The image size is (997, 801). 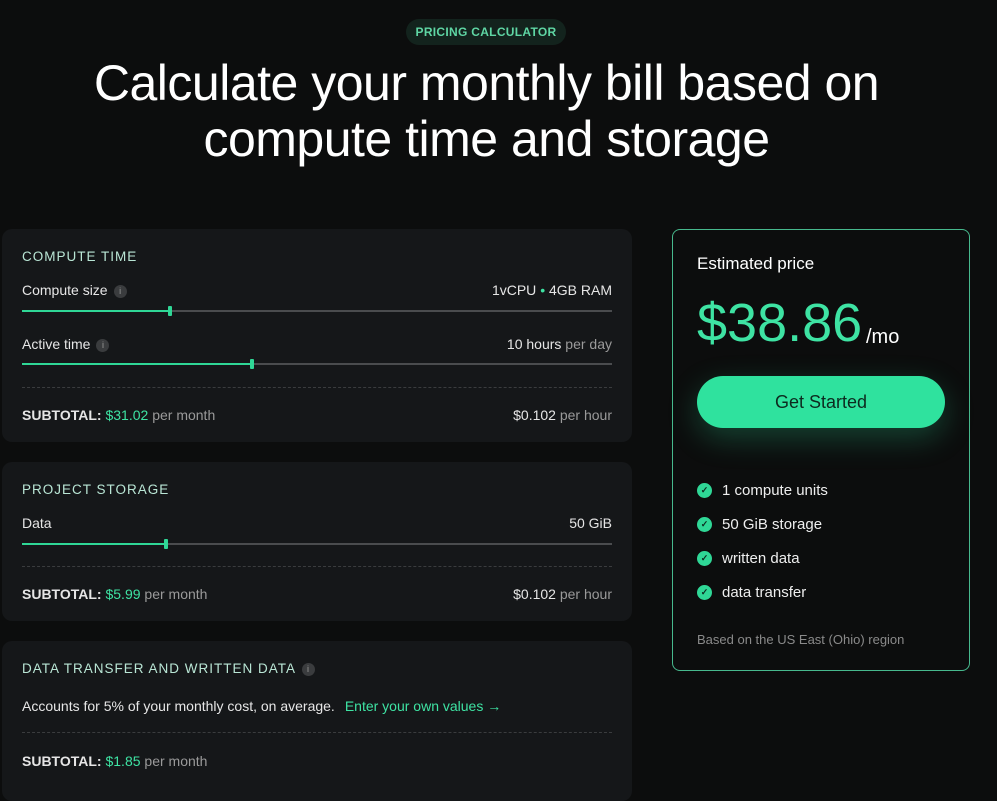 I want to click on feature-text: data transfer, so click(x=764, y=592).